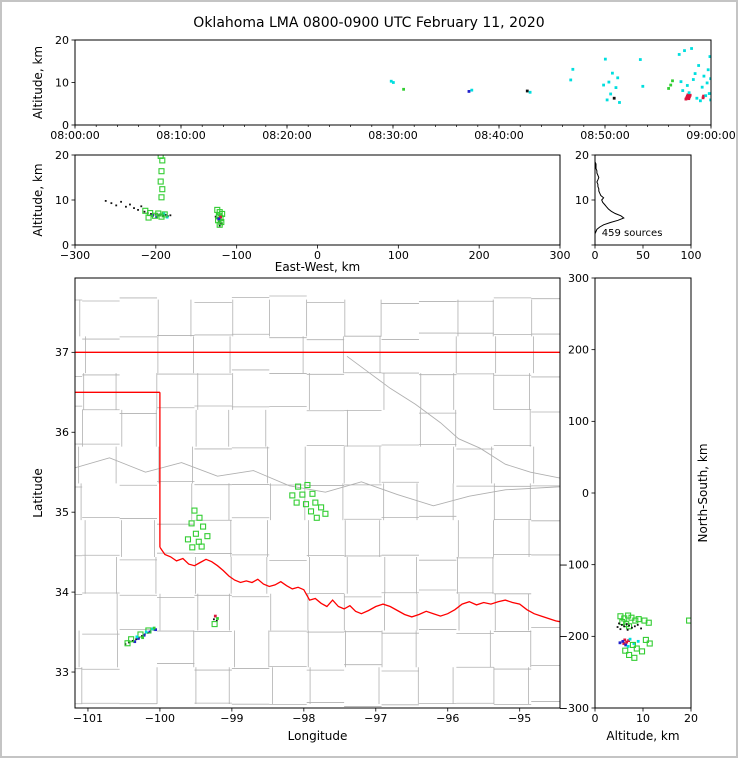 Image resolution: width=738 pixels, height=758 pixels. I want to click on x-tick-label: −97, so click(375, 718).